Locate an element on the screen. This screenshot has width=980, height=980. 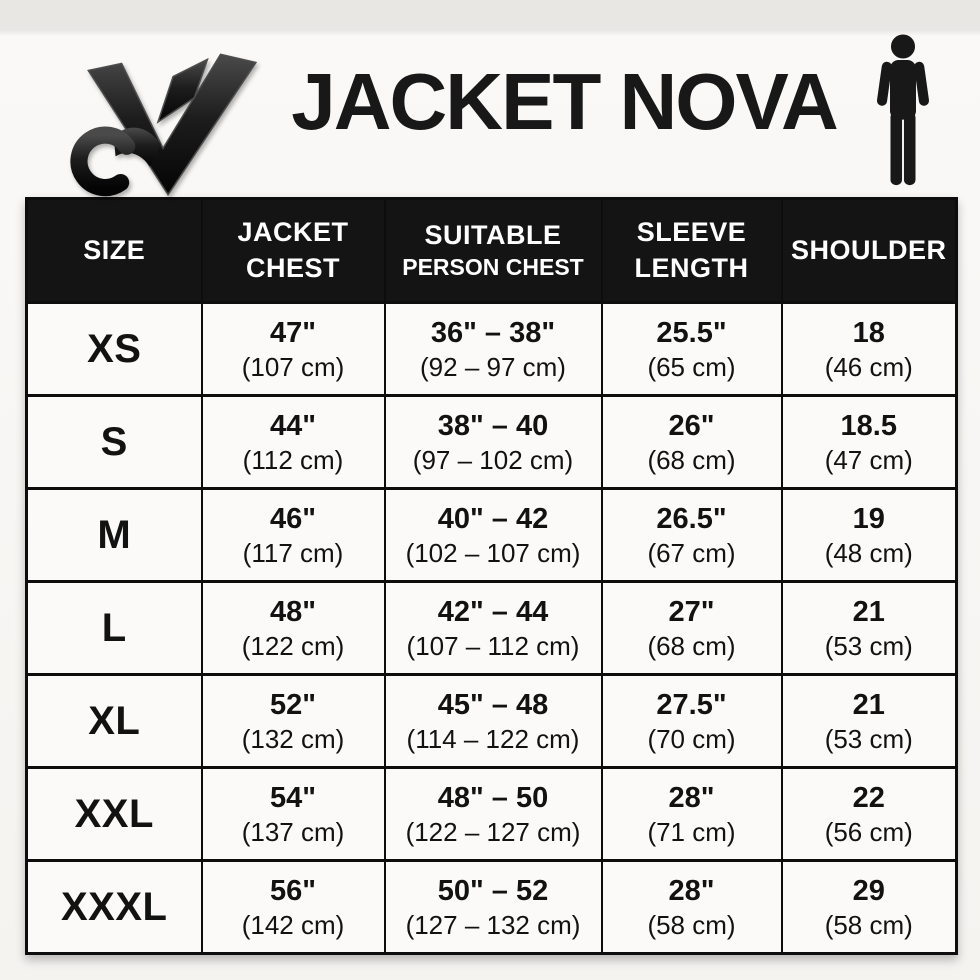
col-header-jacket-chest: JACKET CHEST is located at coordinates (293, 250).